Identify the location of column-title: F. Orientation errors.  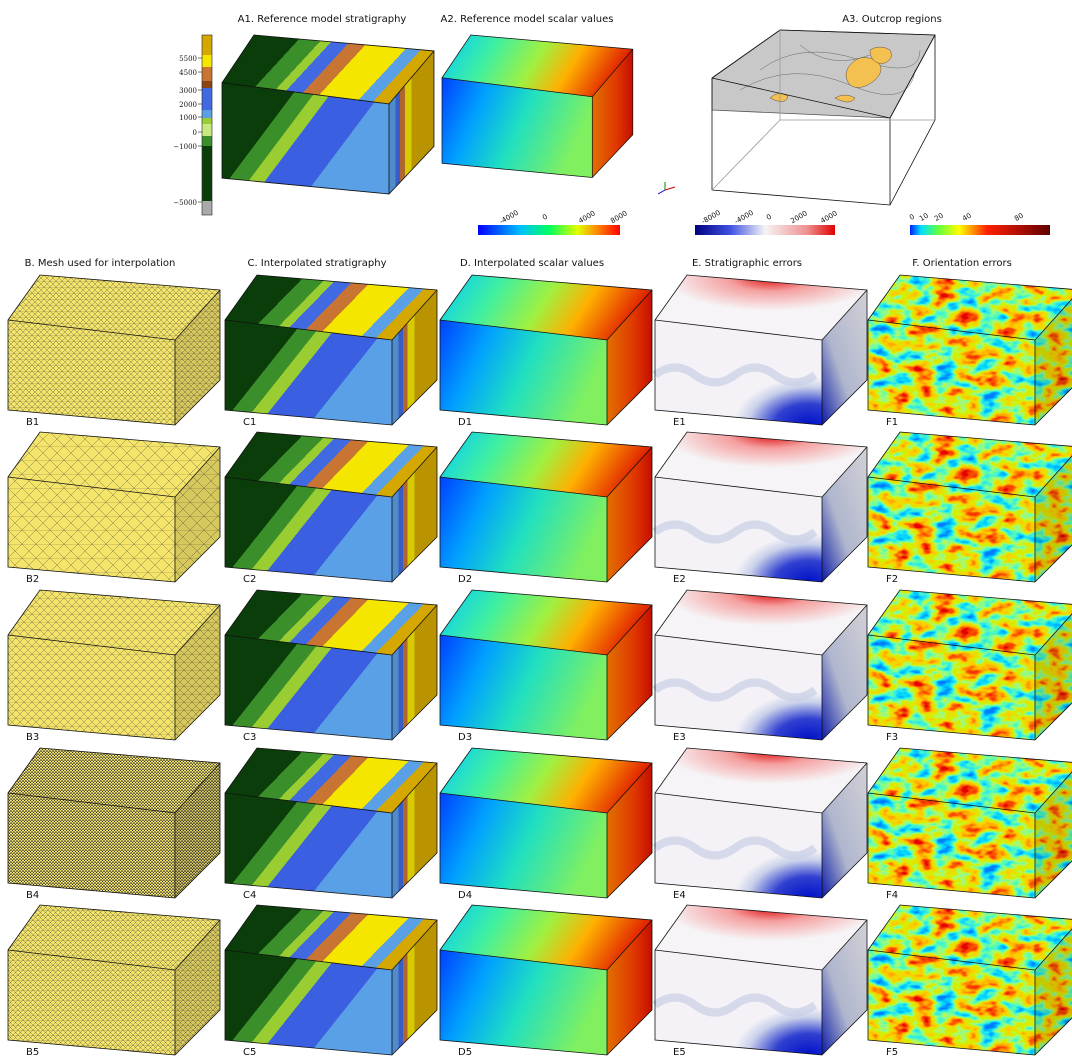
(962, 263).